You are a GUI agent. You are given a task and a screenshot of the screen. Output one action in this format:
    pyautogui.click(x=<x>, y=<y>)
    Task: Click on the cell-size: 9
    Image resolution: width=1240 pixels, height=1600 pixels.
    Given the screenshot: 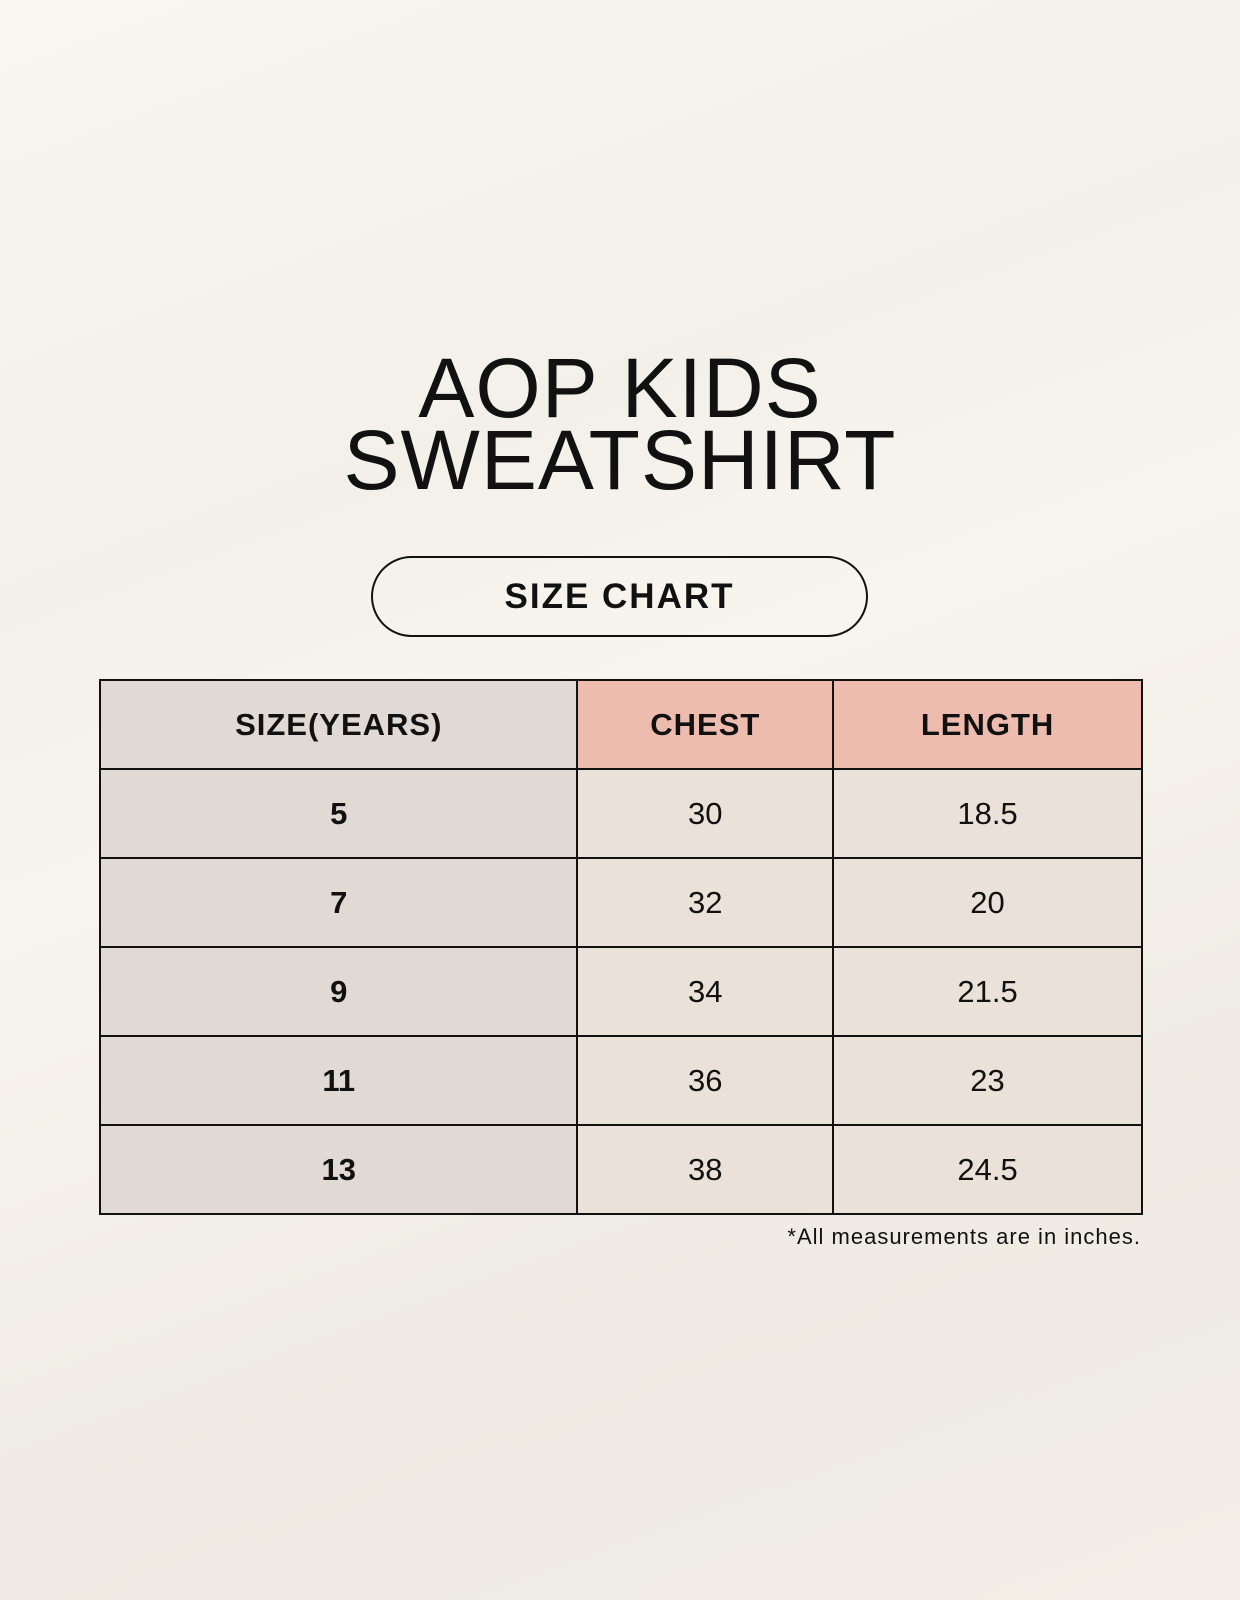 What is the action you would take?
    pyautogui.click(x=338, y=991)
    